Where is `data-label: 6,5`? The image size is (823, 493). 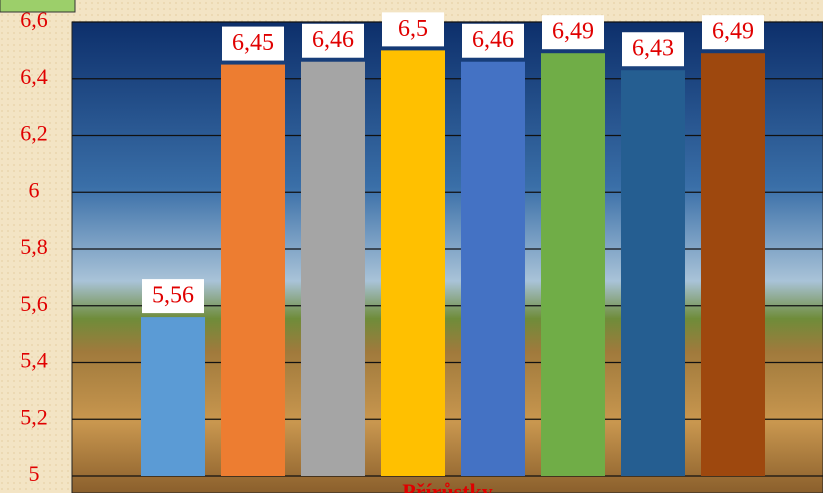
data-label: 6,5 is located at coordinates (413, 29).